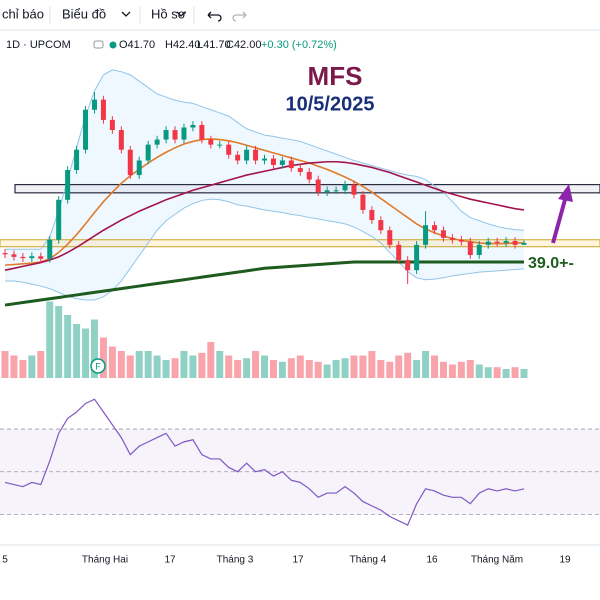 The image size is (600, 600). What do you see at coordinates (497, 560) in the screenshot?
I see `x-tick-label: Tháng Năm` at bounding box center [497, 560].